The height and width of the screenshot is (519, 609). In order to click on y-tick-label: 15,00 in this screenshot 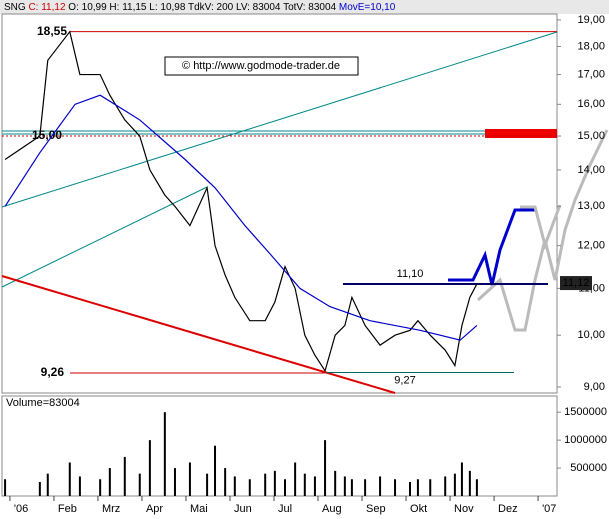, I will do `click(591, 136)`.